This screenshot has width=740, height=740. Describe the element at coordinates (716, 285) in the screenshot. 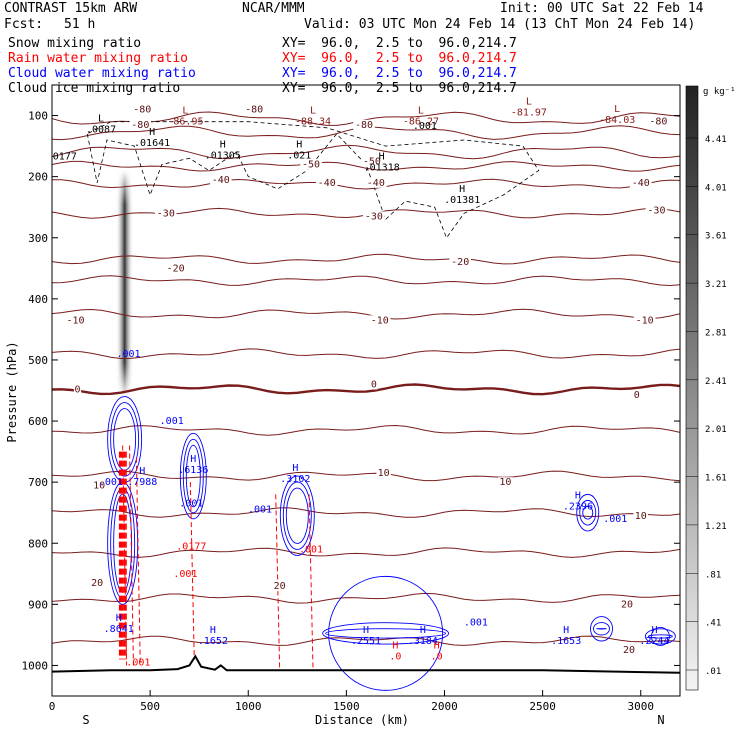

I see `colorbar-tick-label: 3.21` at that location.